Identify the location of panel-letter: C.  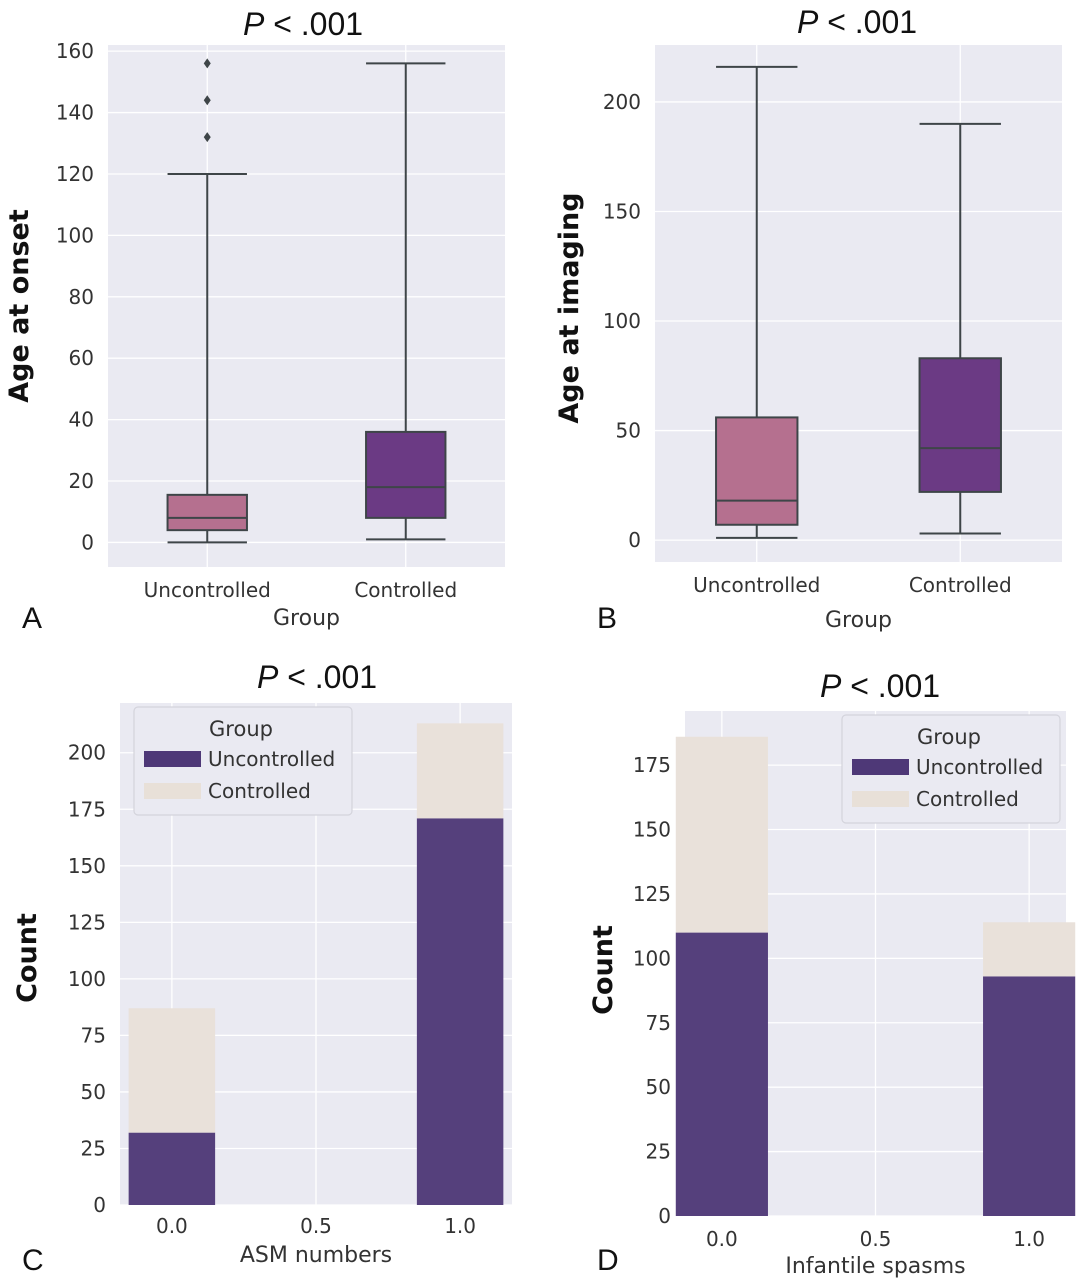
(33, 1260).